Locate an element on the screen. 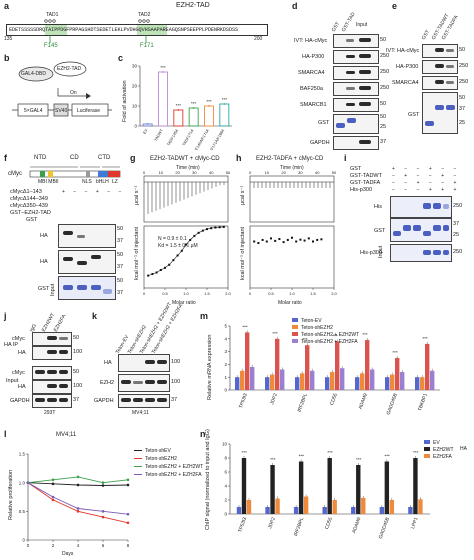 The width and height of the screenshot is (474, 560). chart-m-ytick-label-1: 1 is located at coordinates (225, 377).